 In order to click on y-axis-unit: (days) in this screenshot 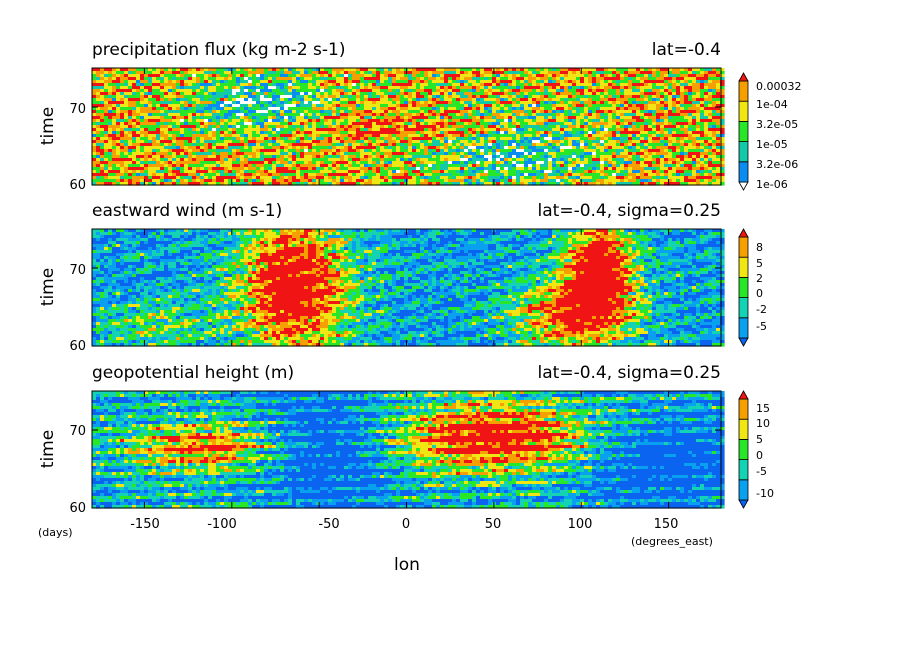, I will do `click(55, 532)`.